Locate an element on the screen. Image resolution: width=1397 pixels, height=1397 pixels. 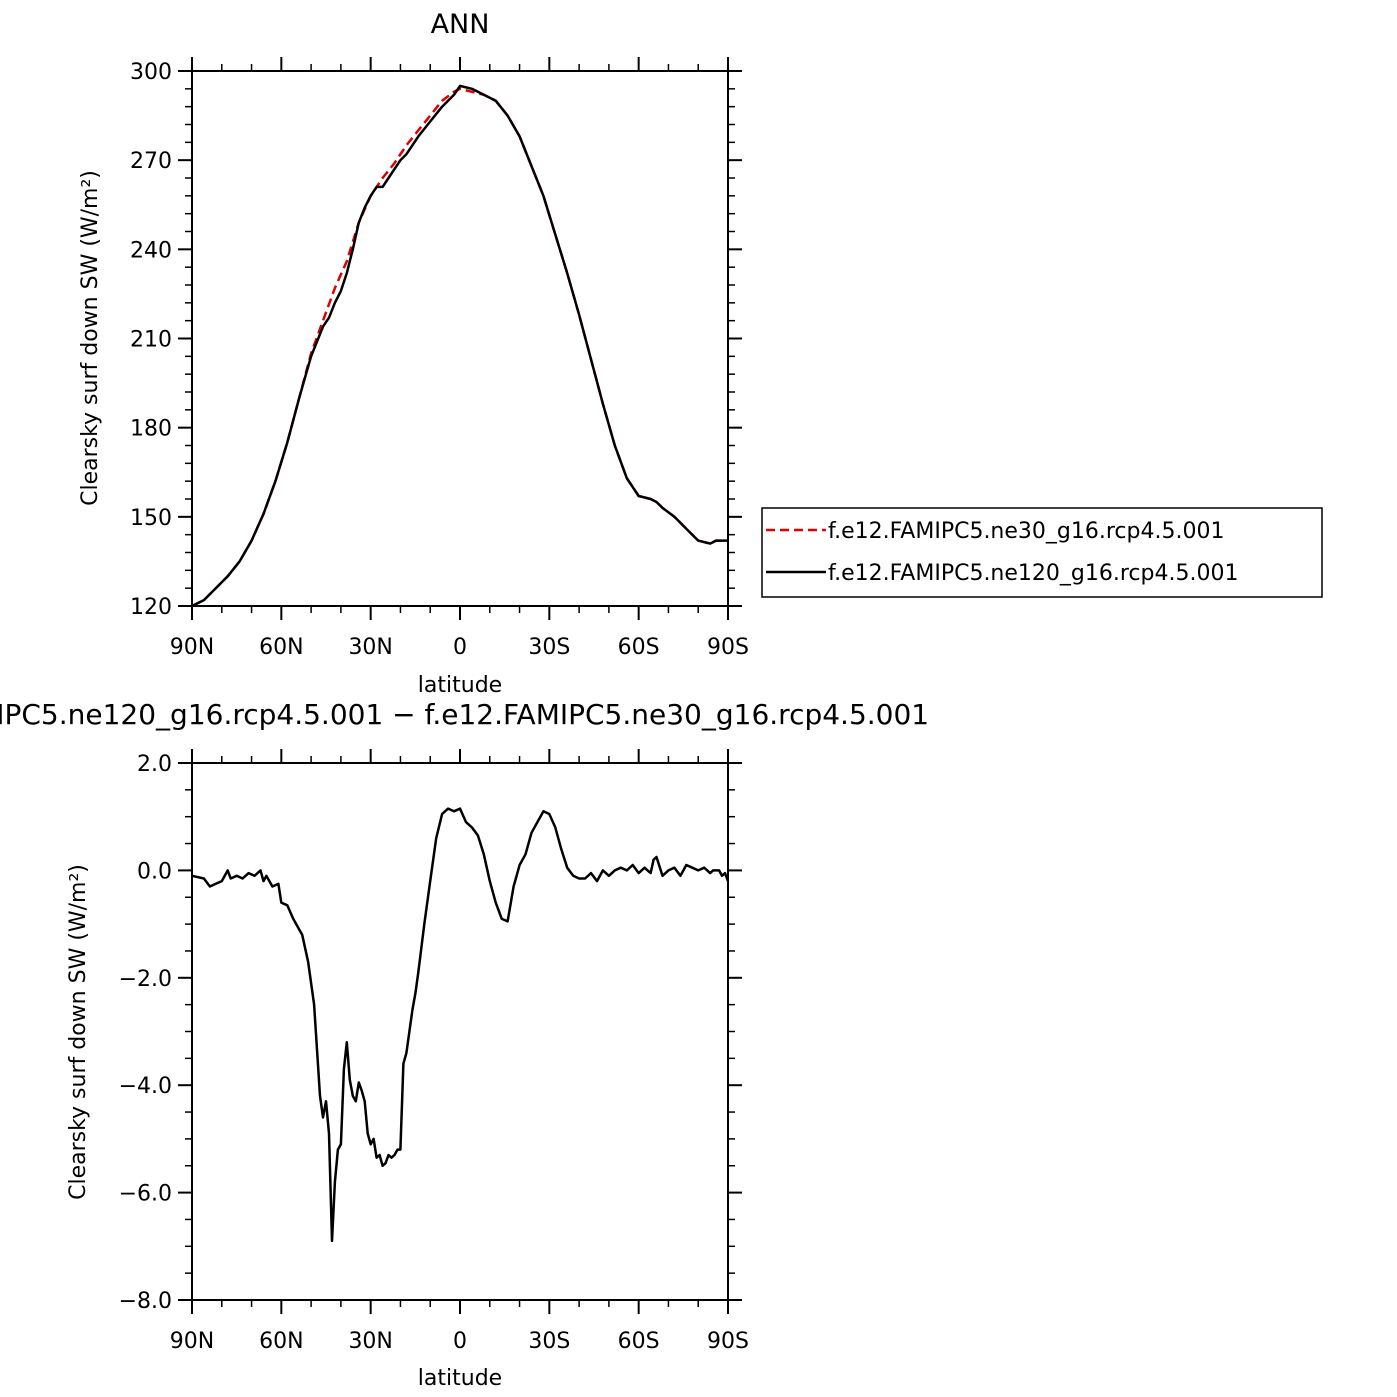
y-tick-label: 270 is located at coordinates (151, 161).